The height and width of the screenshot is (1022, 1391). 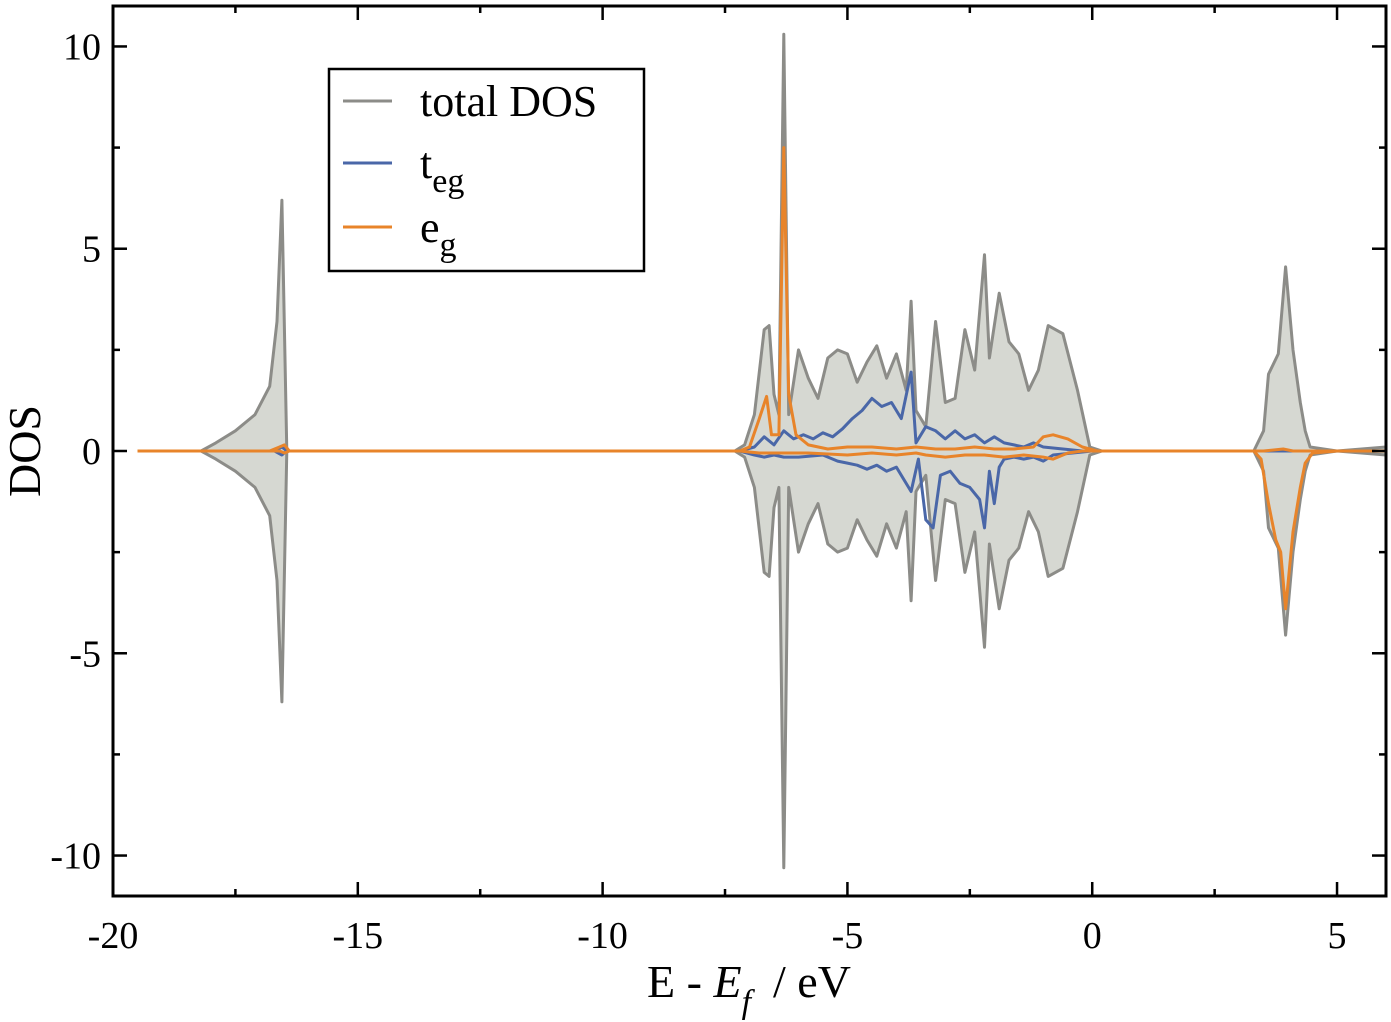 What do you see at coordinates (749, 1002) in the screenshot?
I see `x-axis-title-subscript: f` at bounding box center [749, 1002].